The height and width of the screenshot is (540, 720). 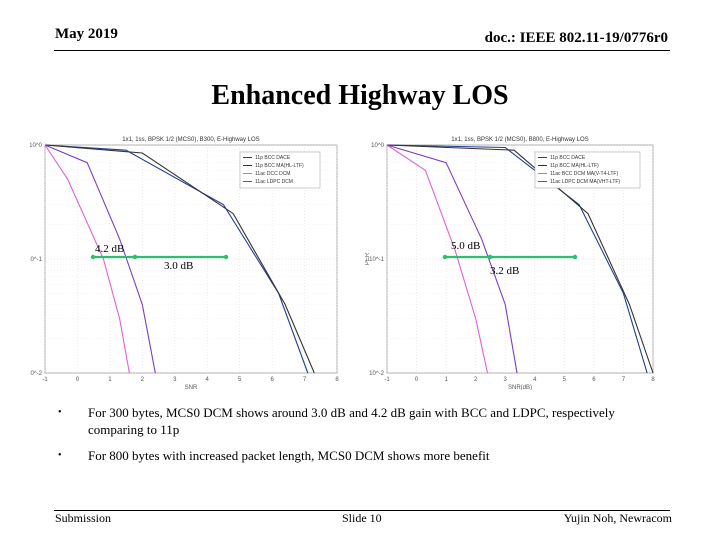 What do you see at coordinates (362, 510) in the screenshot?
I see `footer-divider` at bounding box center [362, 510].